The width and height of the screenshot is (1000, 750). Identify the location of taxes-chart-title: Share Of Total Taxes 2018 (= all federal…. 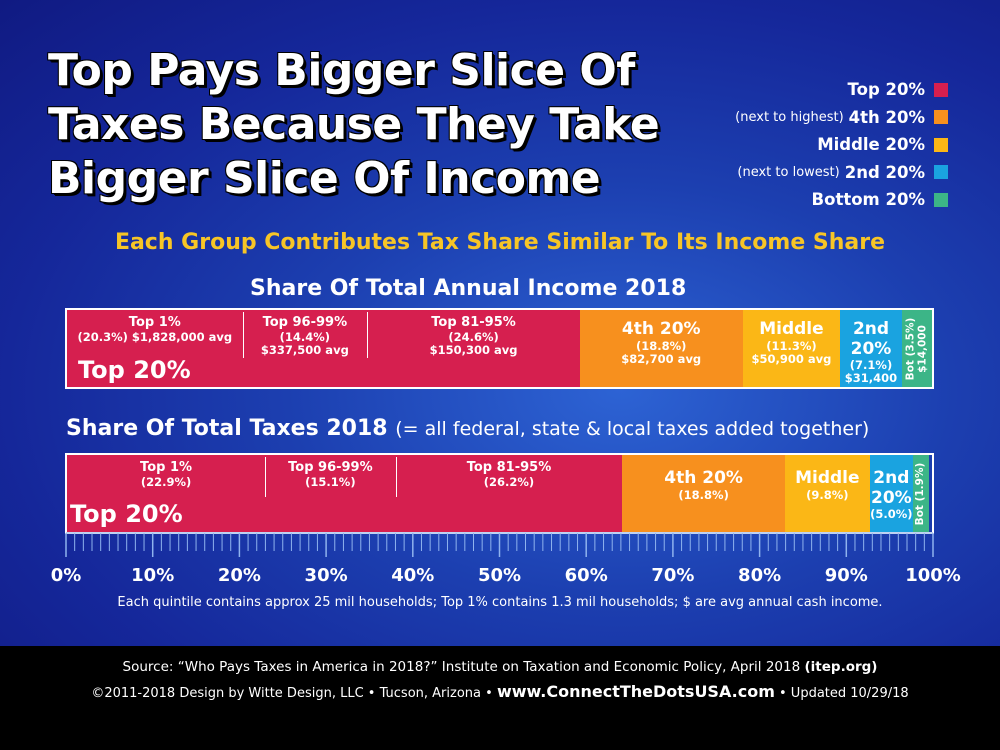
(467, 428).